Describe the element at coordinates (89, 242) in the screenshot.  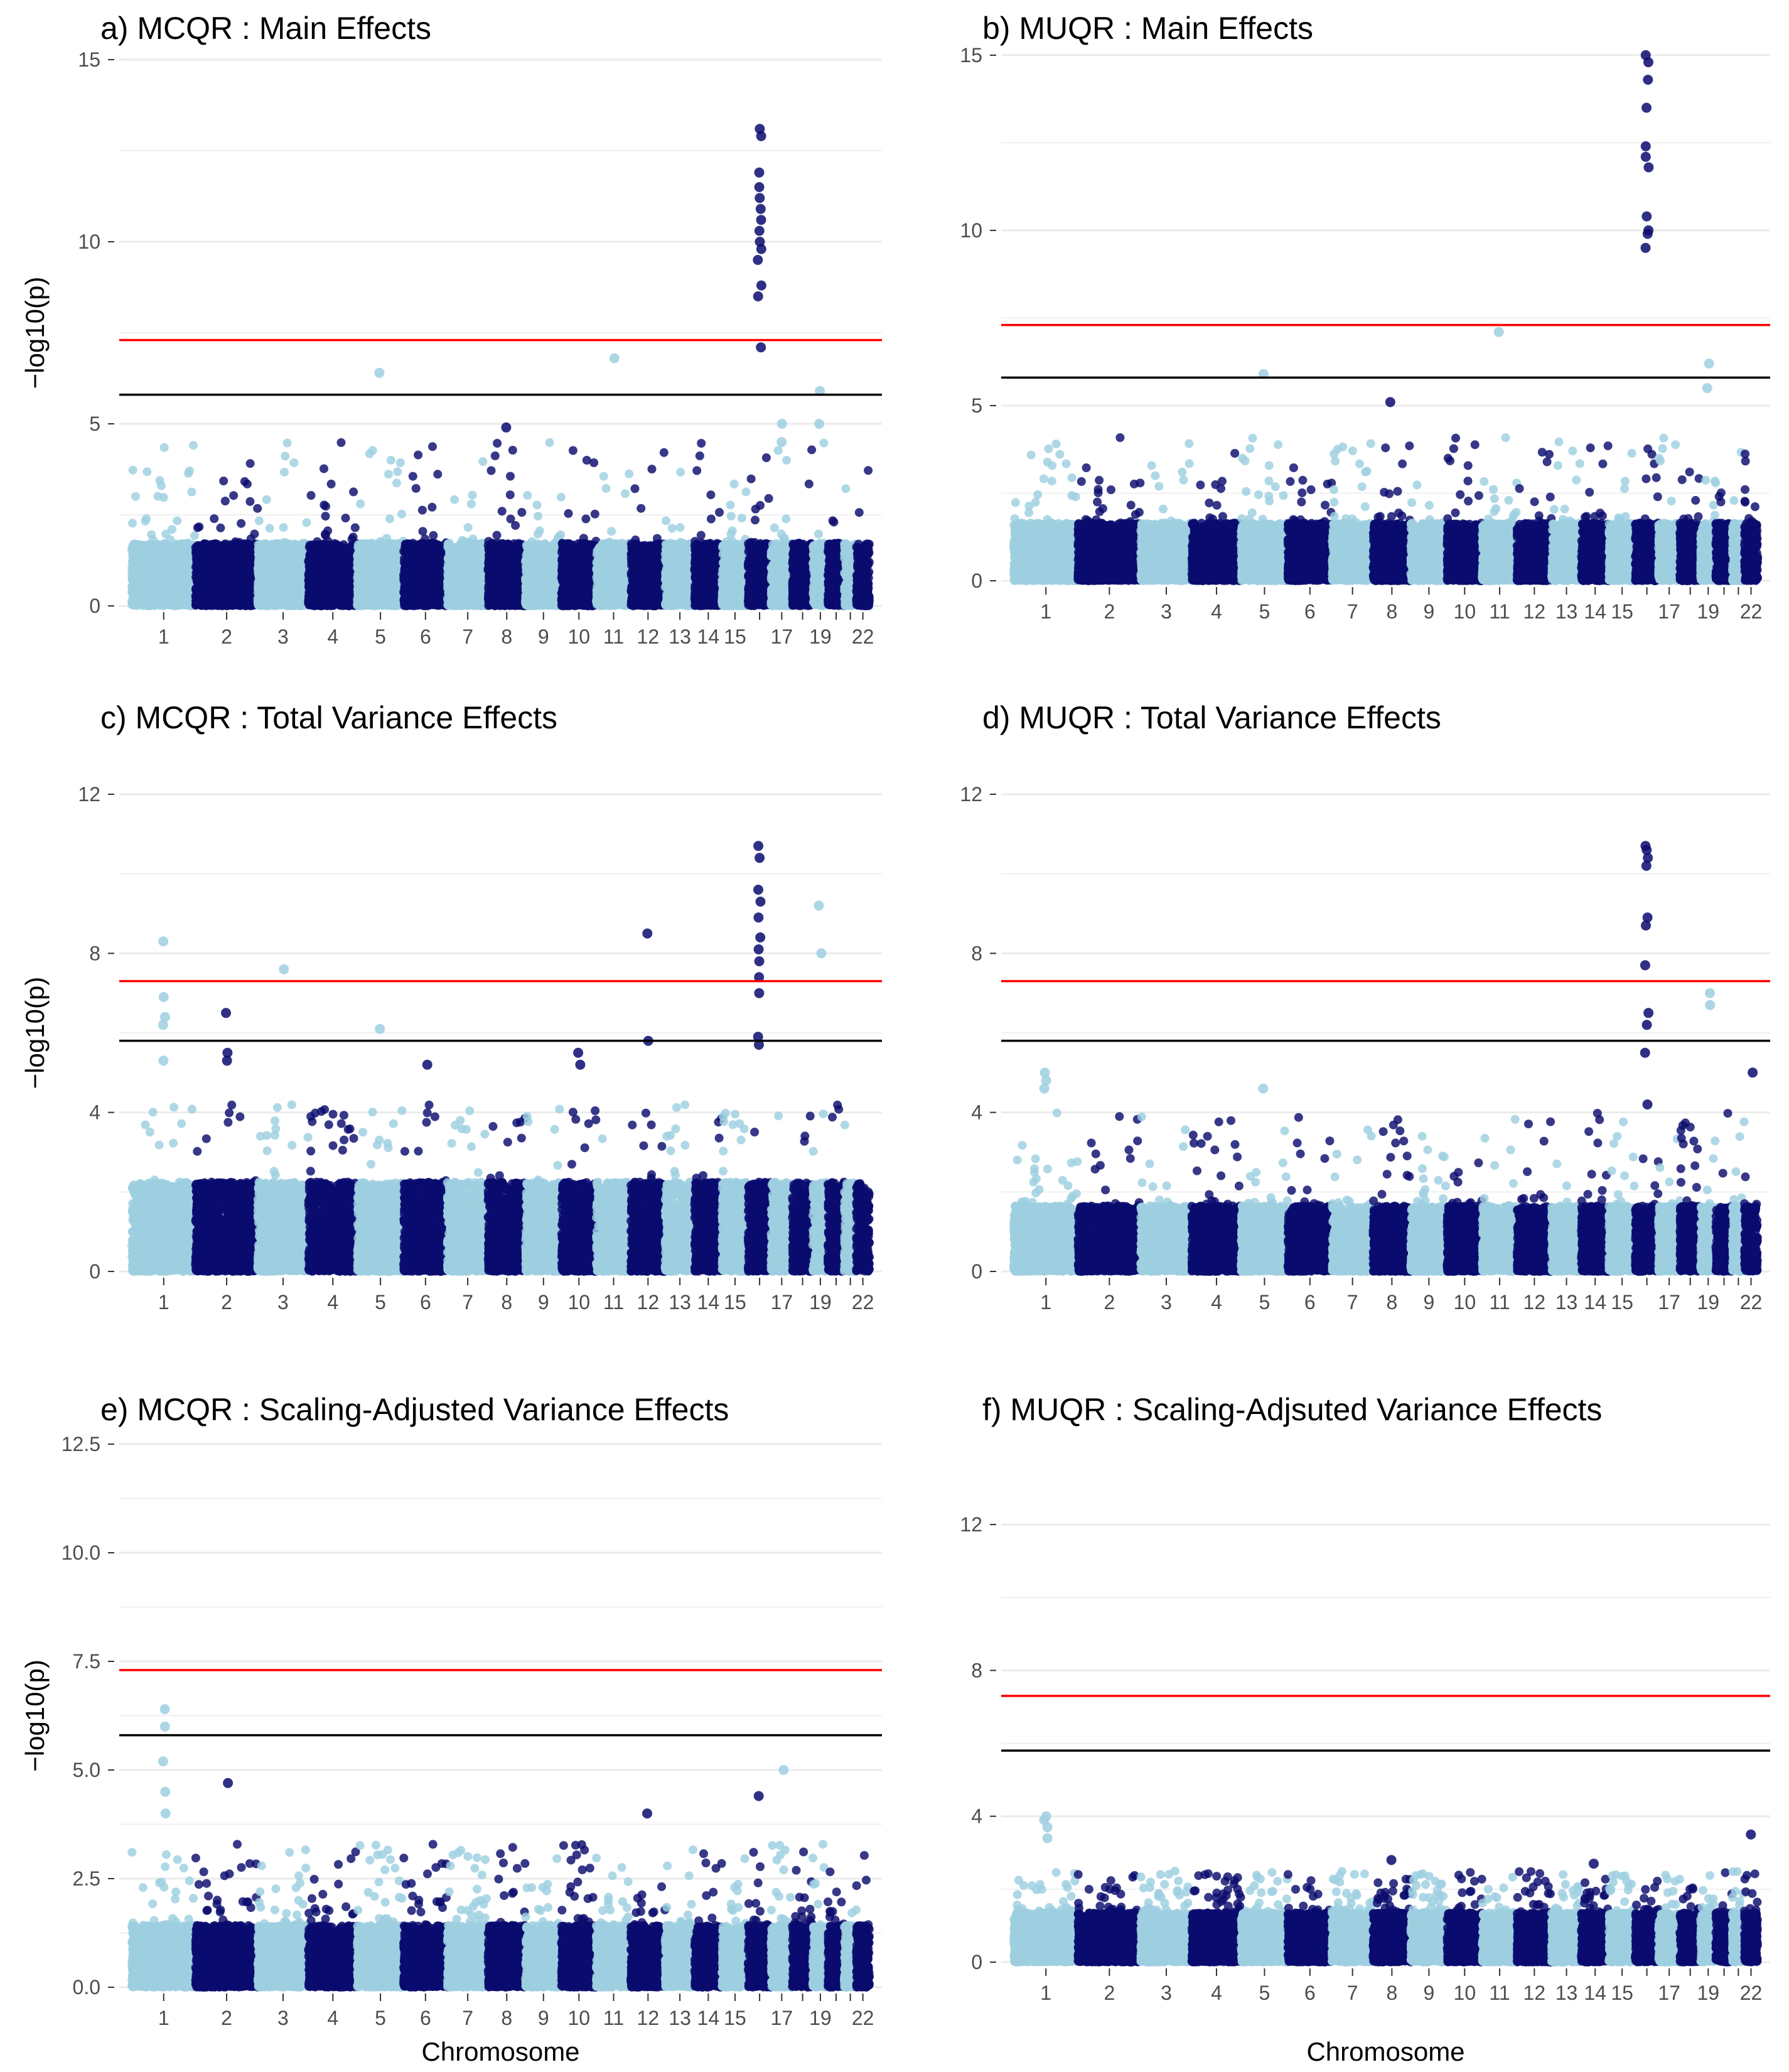
I see `y-tick-label: 10` at that location.